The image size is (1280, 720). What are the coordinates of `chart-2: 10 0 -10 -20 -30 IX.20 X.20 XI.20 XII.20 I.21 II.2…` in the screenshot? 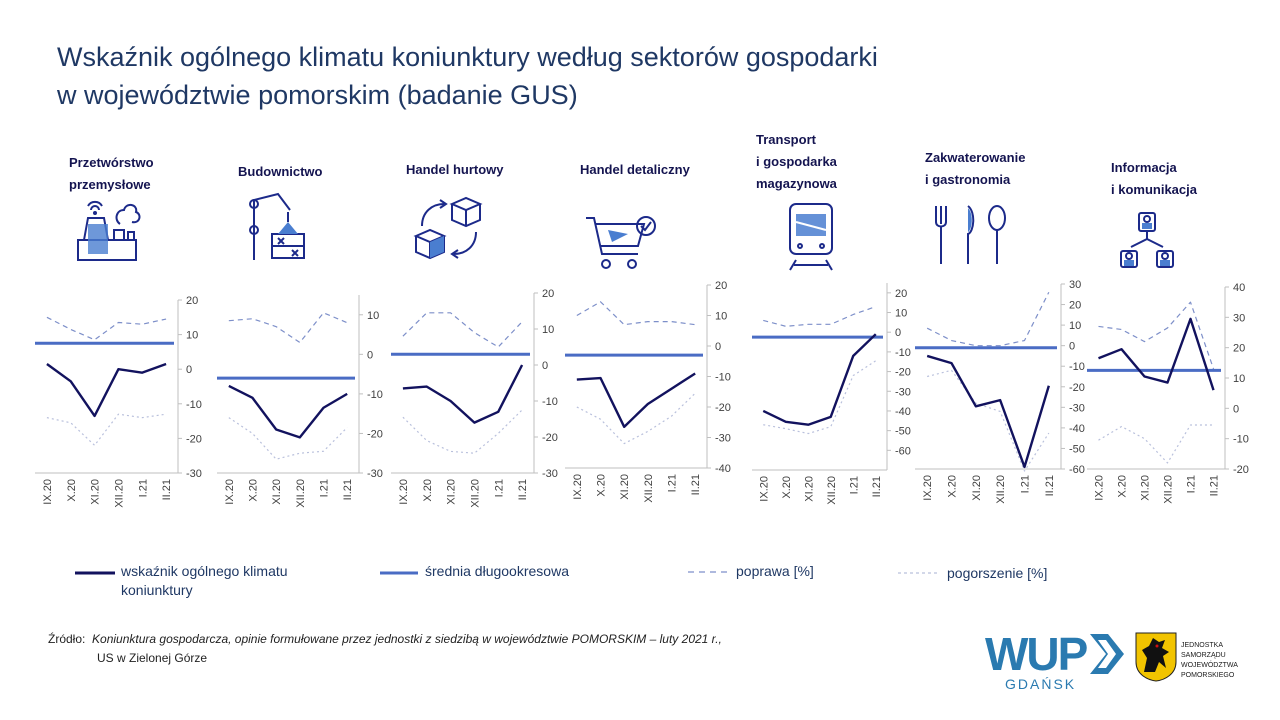 It's located at (300, 401).